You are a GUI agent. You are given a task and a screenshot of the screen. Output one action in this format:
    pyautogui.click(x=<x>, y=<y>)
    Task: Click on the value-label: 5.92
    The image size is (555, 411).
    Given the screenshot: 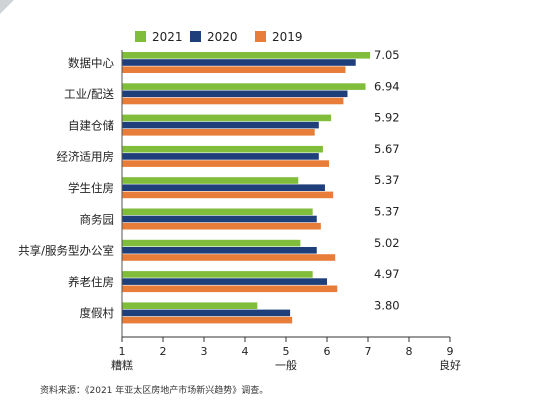 What is the action you would take?
    pyautogui.click(x=387, y=118)
    